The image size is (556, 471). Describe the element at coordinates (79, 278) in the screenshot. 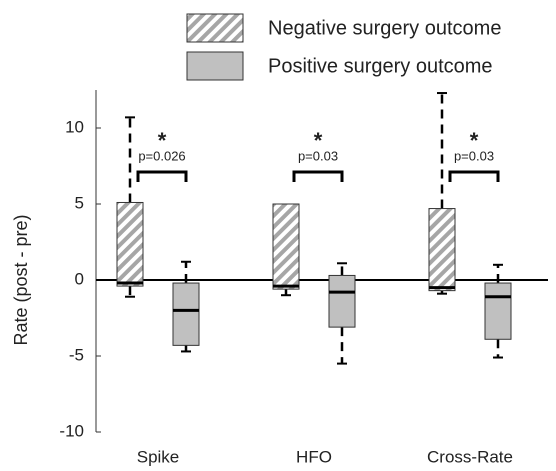

I see `y-tick-label: 0` at that location.